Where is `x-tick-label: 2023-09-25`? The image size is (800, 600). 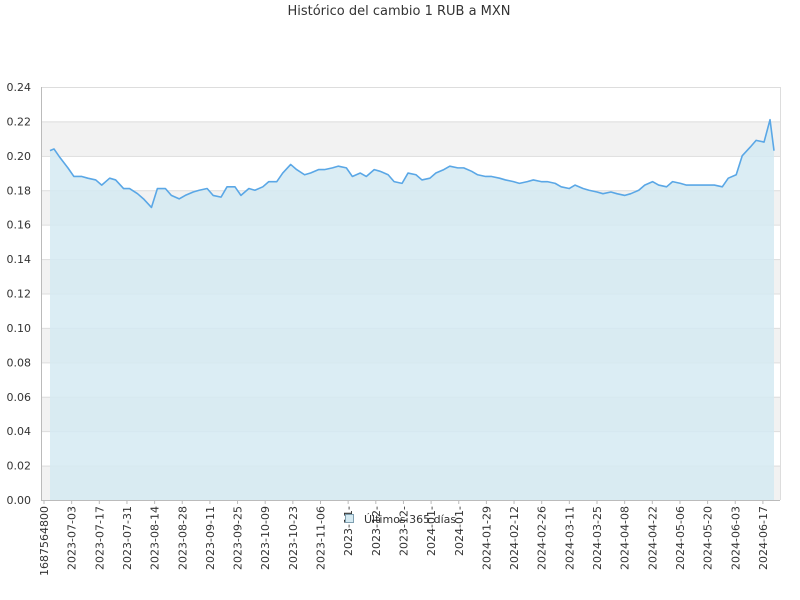 x-tick-label: 2023-09-25 is located at coordinates (238, 538).